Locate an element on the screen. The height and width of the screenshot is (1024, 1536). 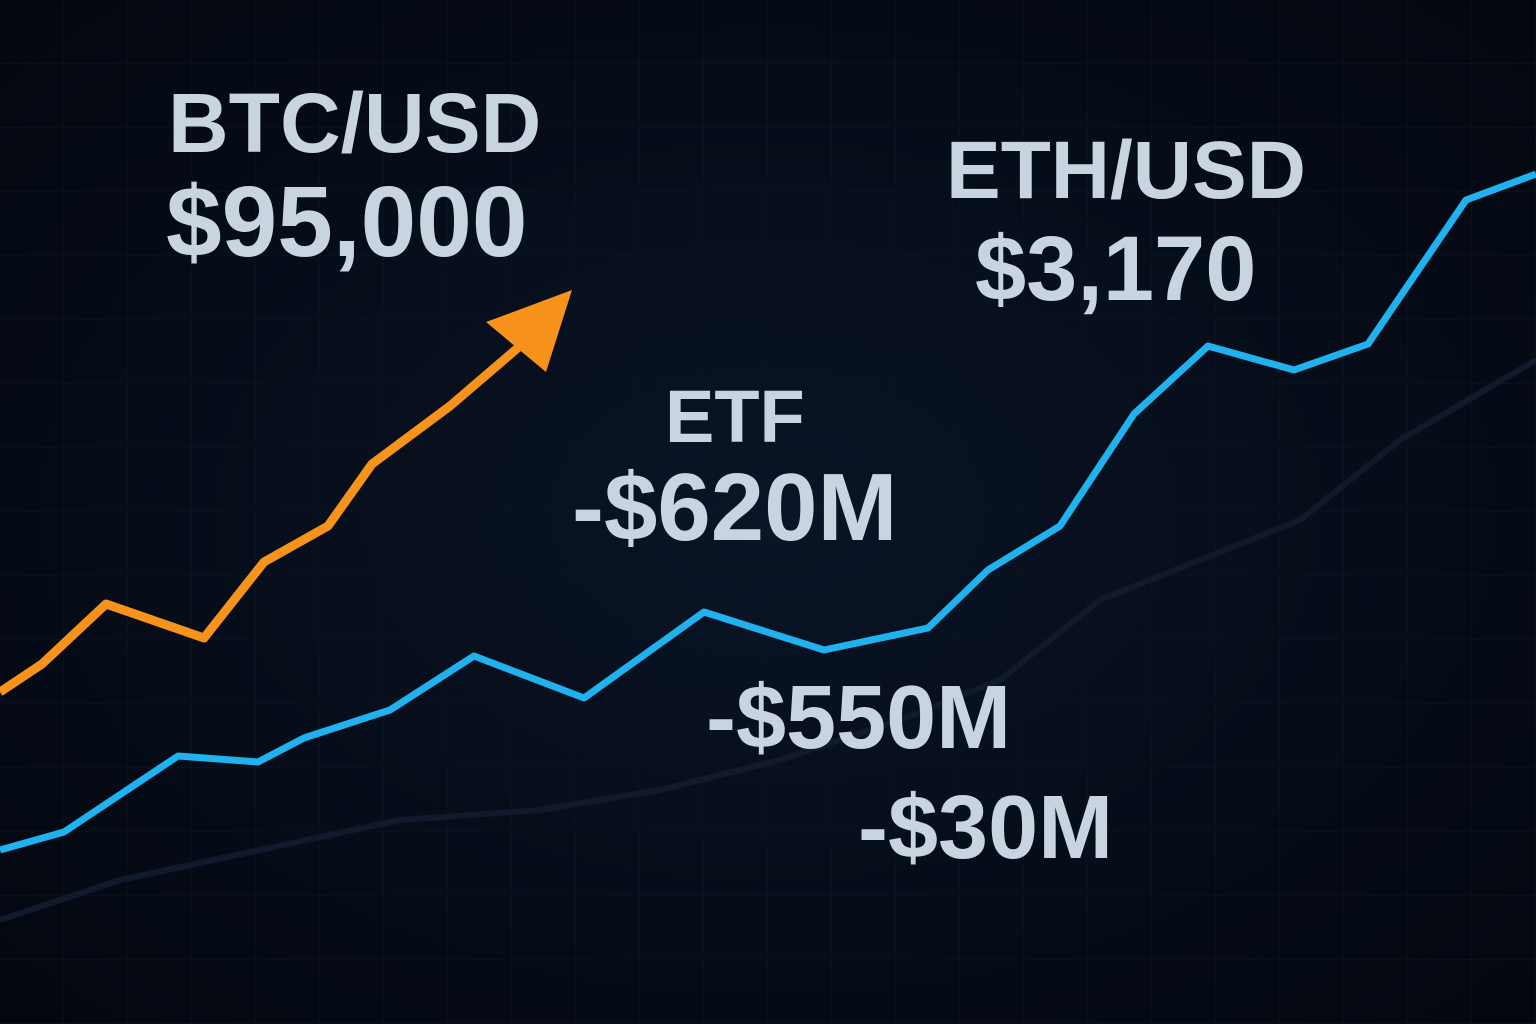
btc-price: $95,000 is located at coordinates (346, 222).